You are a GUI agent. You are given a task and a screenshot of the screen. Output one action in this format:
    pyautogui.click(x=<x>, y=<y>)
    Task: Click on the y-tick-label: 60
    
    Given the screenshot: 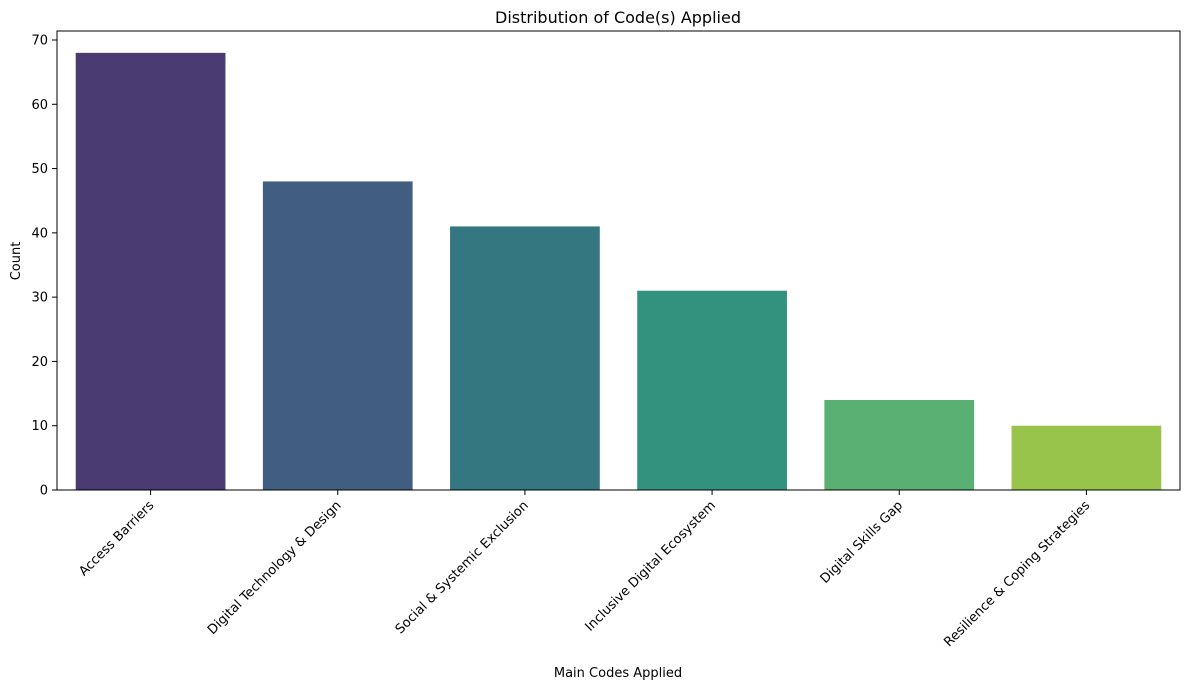 What is the action you would take?
    pyautogui.click(x=39, y=105)
    